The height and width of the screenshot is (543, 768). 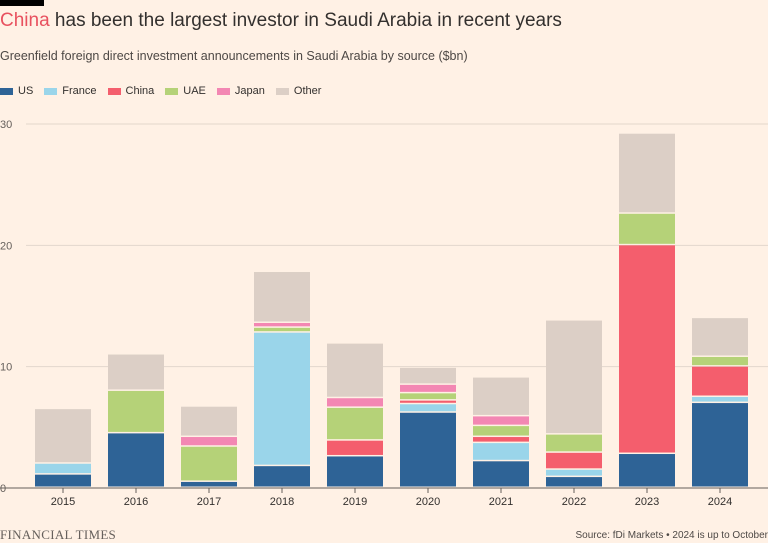 What do you see at coordinates (720, 337) in the screenshot?
I see `bar-other-2024` at bounding box center [720, 337].